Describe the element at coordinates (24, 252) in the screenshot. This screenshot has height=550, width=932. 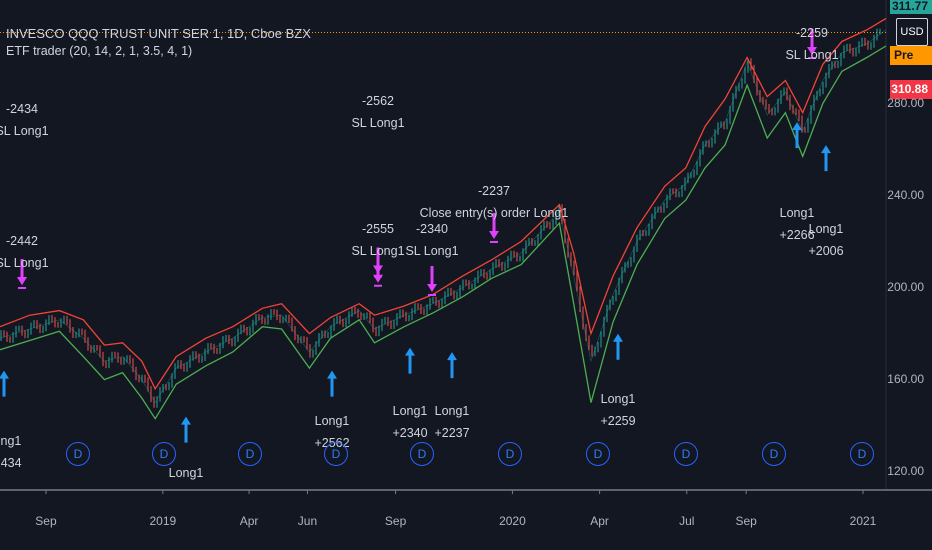
I see `signal-label: -2442 SL Long1` at that location.